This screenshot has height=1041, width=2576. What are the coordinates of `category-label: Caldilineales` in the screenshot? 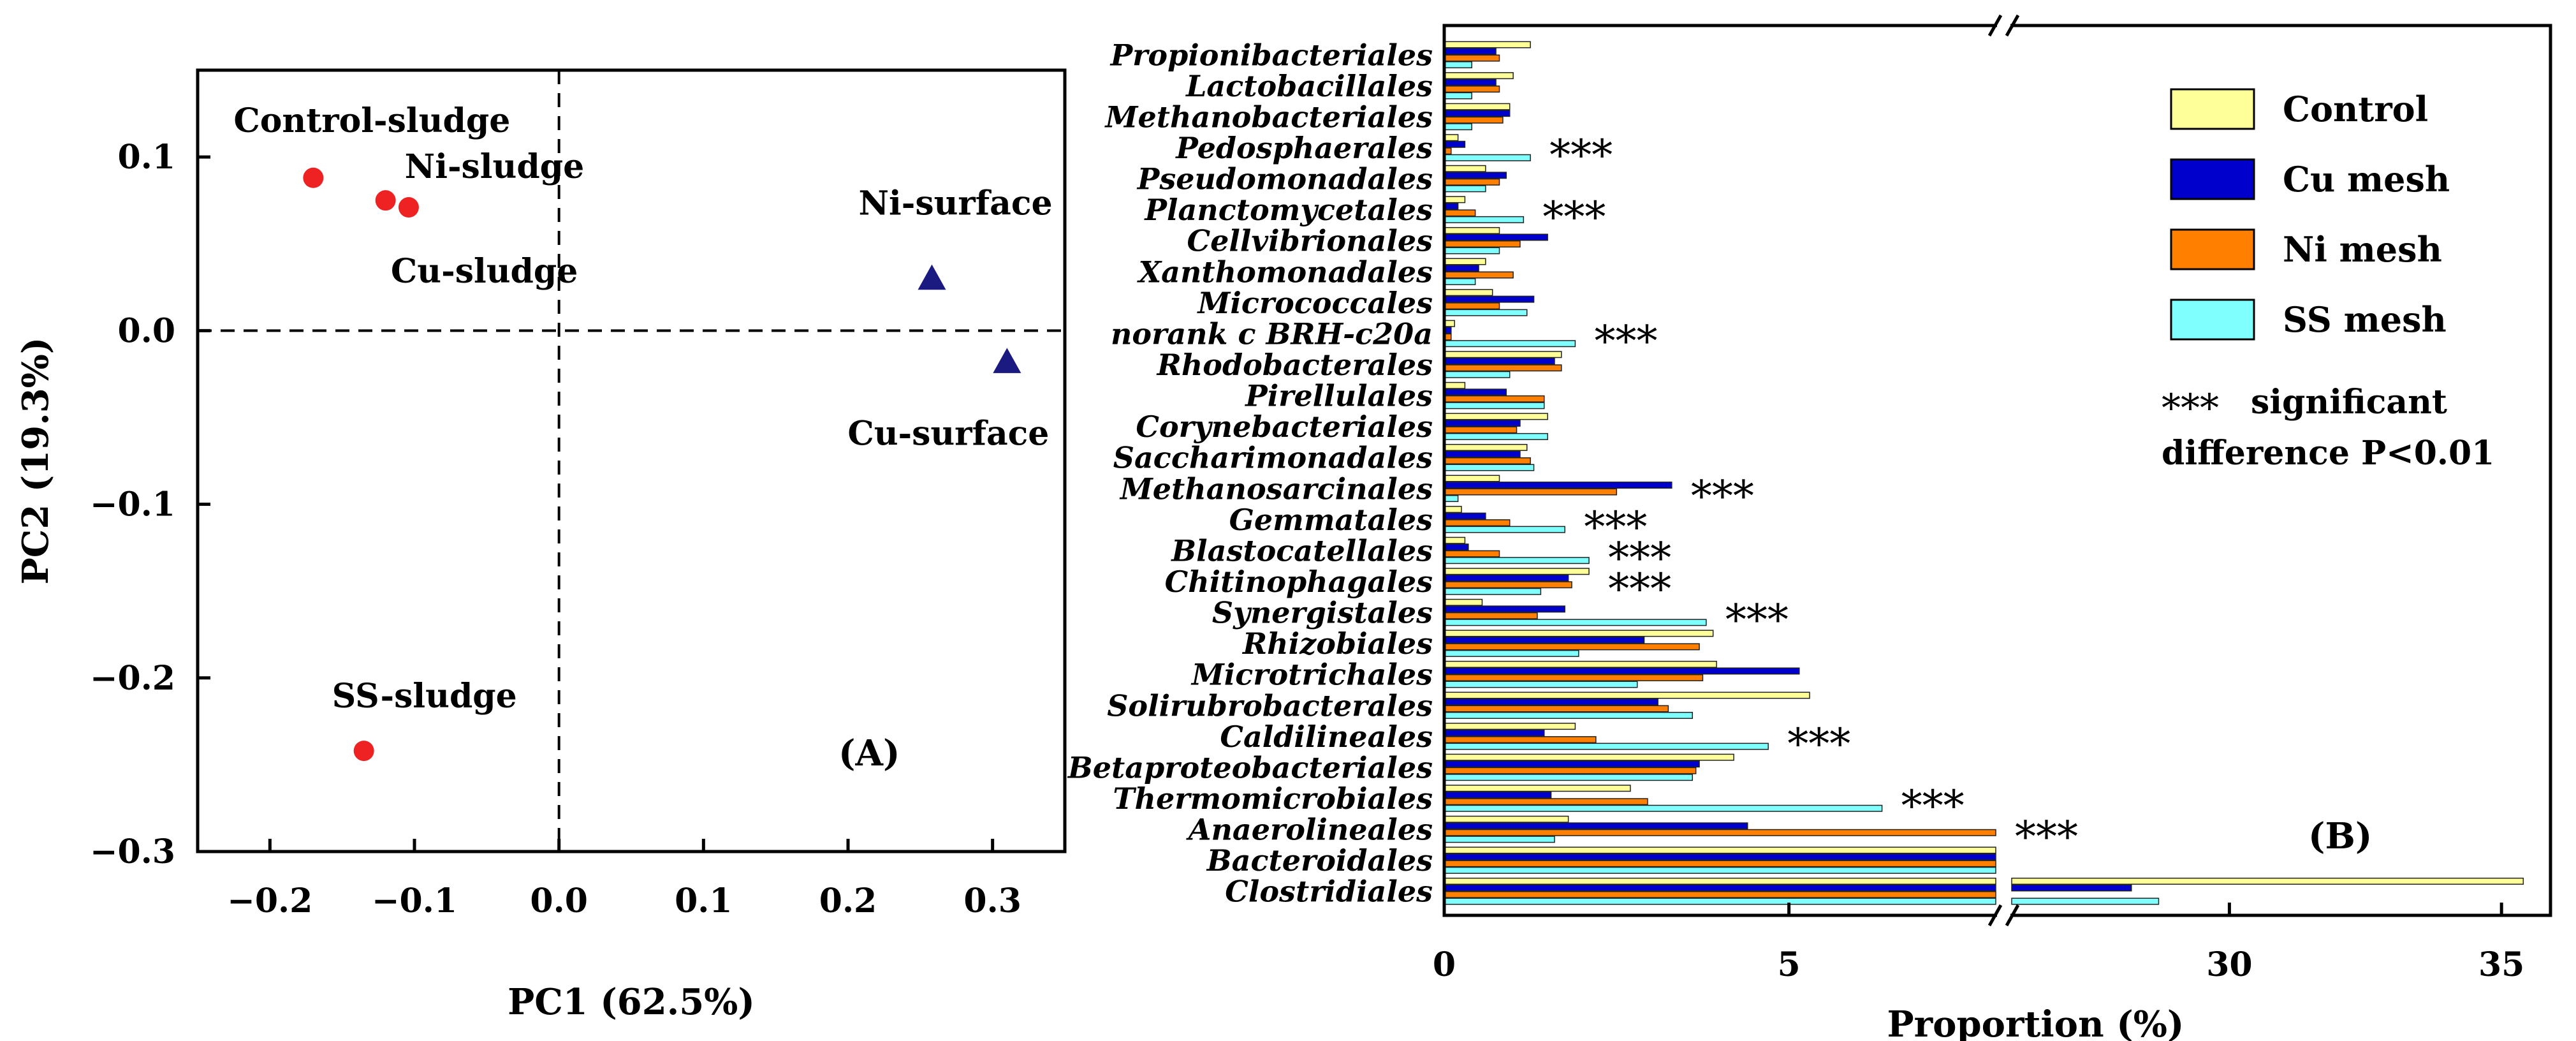 It's located at (1326, 737).